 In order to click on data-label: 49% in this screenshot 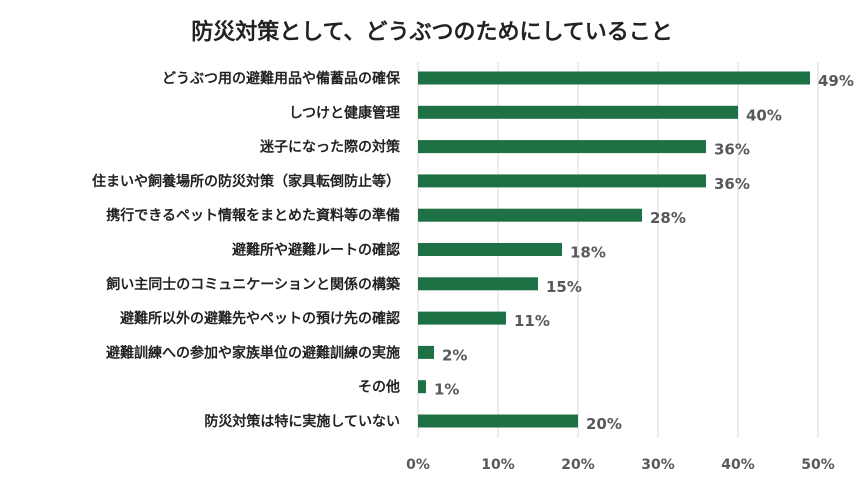, I will do `click(836, 81)`.